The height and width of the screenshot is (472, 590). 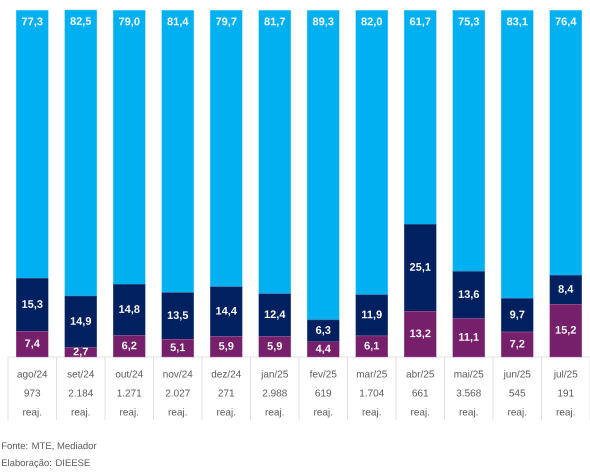 What do you see at coordinates (323, 22) in the screenshot?
I see `data-label: 89,3` at bounding box center [323, 22].